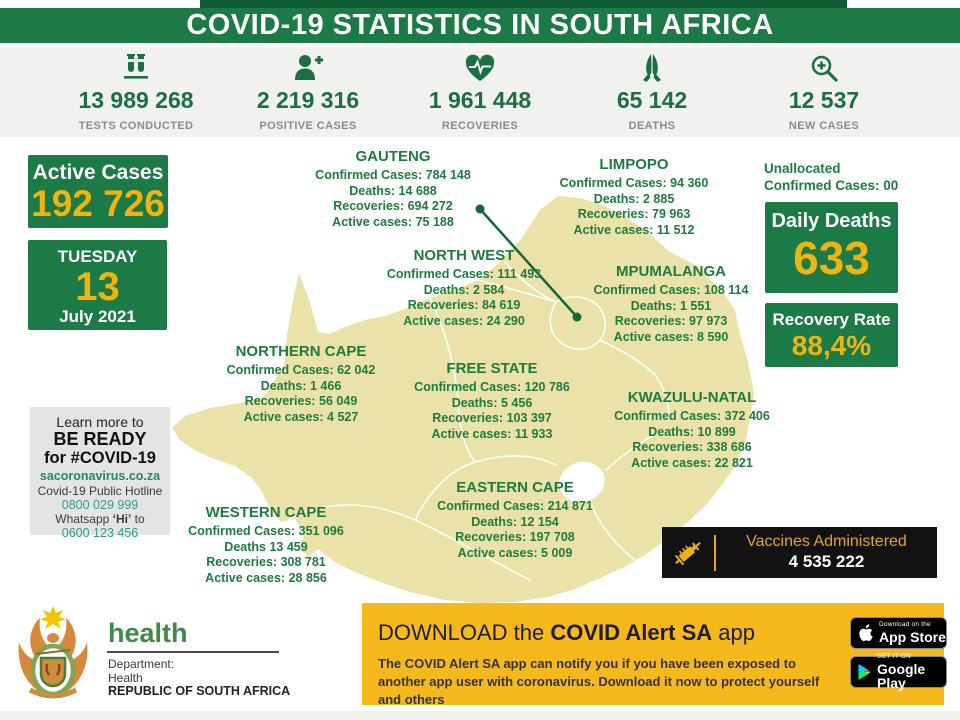 The width and height of the screenshot is (960, 720). What do you see at coordinates (894, 656) in the screenshot?
I see `badge-top-text: GET IT ON` at bounding box center [894, 656].